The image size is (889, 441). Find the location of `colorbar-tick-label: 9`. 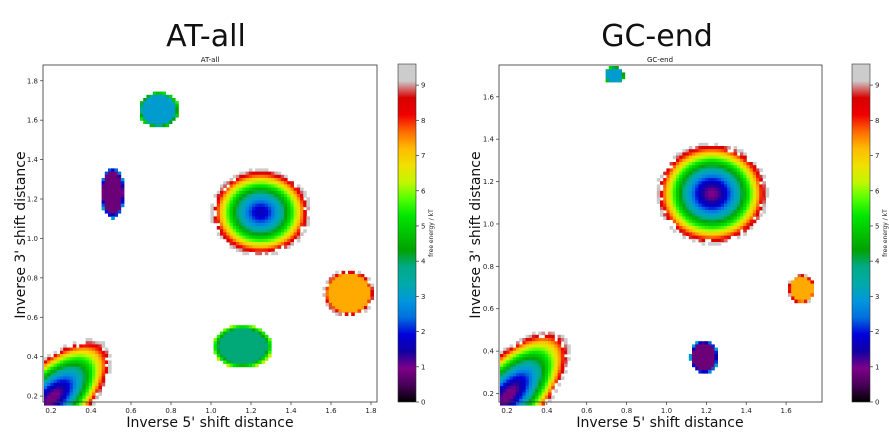

colorbar-tick-label: 9 is located at coordinates (423, 86).